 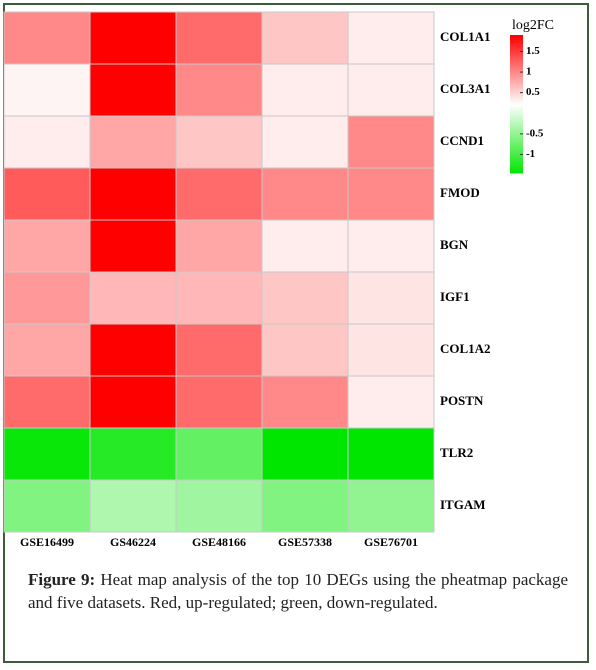 What do you see at coordinates (529, 72) in the screenshot?
I see `colorbar-tick-label: 1` at bounding box center [529, 72].